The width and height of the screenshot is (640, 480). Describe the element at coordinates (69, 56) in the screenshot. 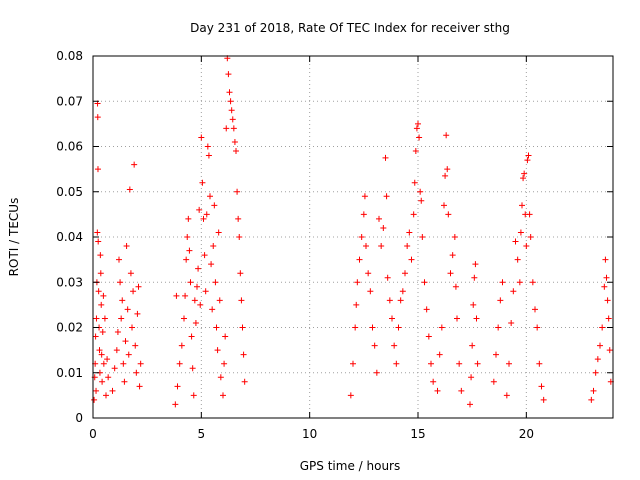

I see `y-tick-label: 0.08` at that location.